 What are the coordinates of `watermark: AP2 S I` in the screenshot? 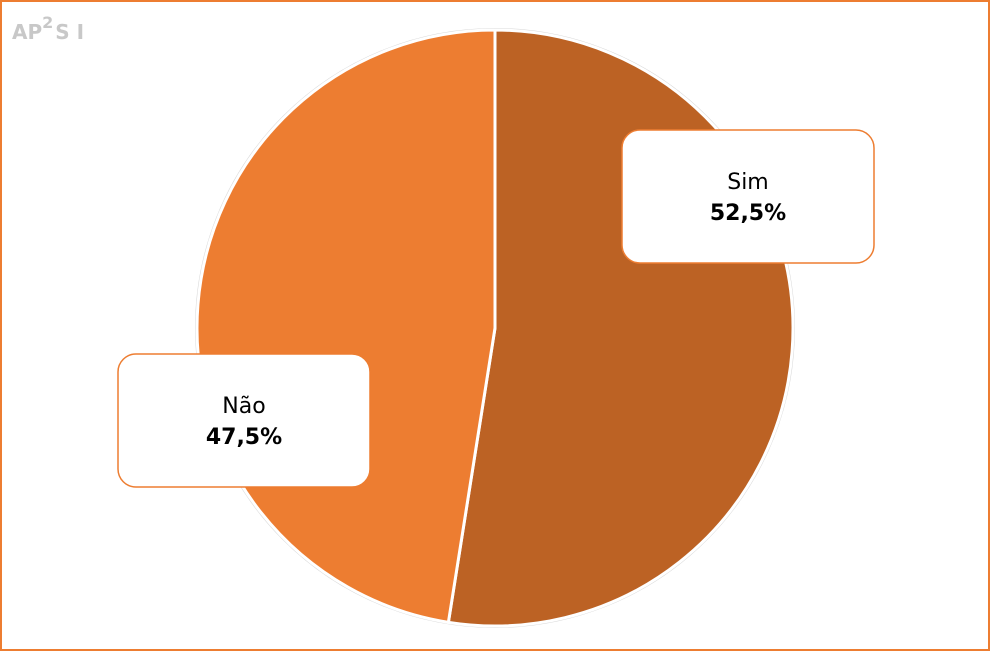 It's located at (48, 28).